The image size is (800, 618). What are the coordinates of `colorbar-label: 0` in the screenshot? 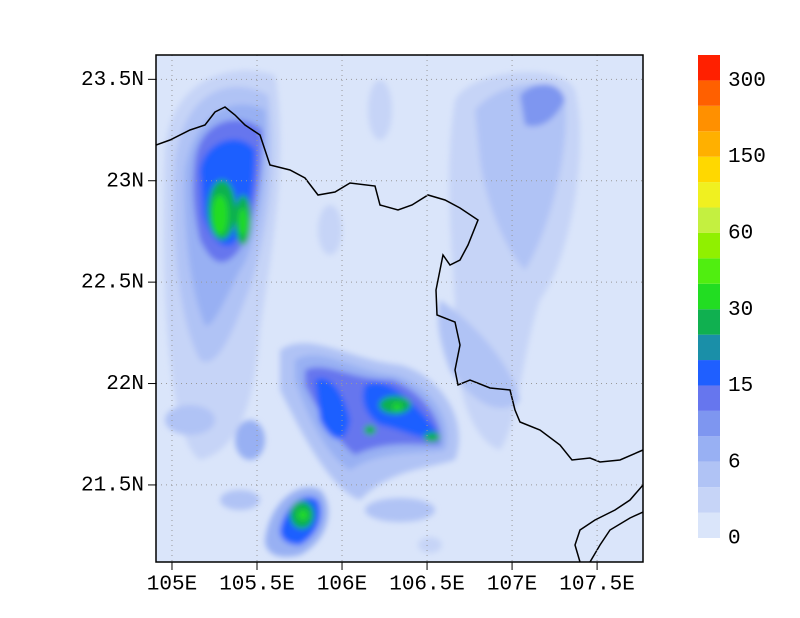 It's located at (734, 539).